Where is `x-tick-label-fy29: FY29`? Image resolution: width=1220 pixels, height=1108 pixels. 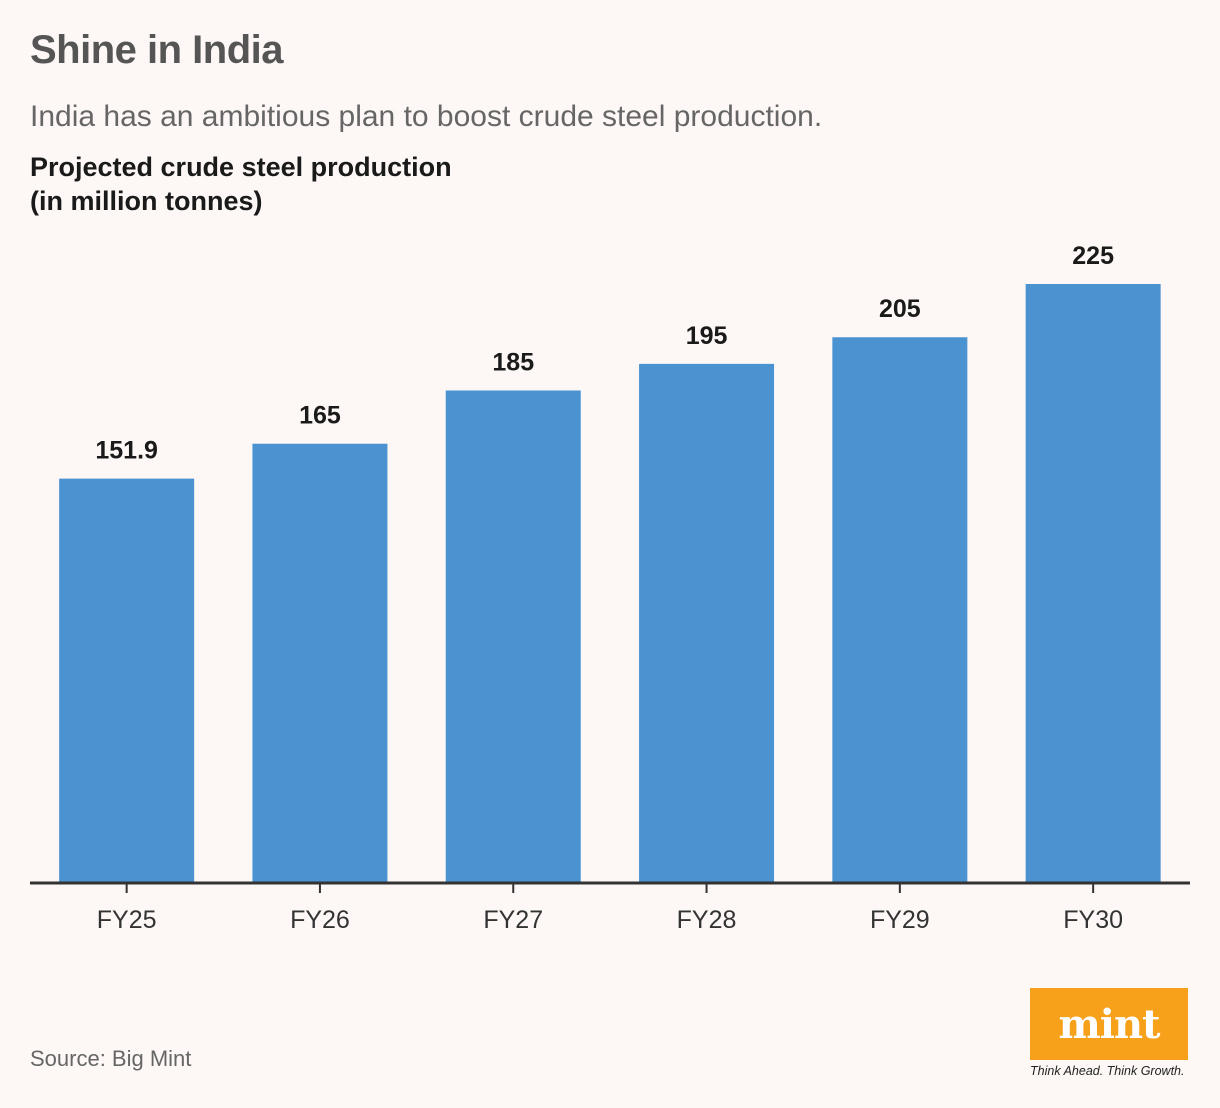 x-tick-label-fy29: FY29 is located at coordinates (900, 920).